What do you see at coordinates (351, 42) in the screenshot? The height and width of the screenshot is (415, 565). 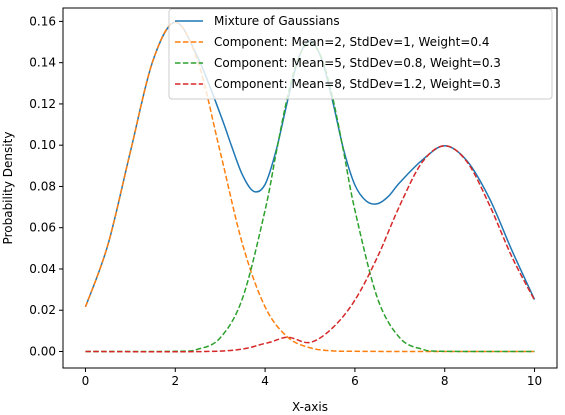 I see `legend-entry-label: Component: Mean=2, StdDev=1, Weight=0.4` at bounding box center [351, 42].